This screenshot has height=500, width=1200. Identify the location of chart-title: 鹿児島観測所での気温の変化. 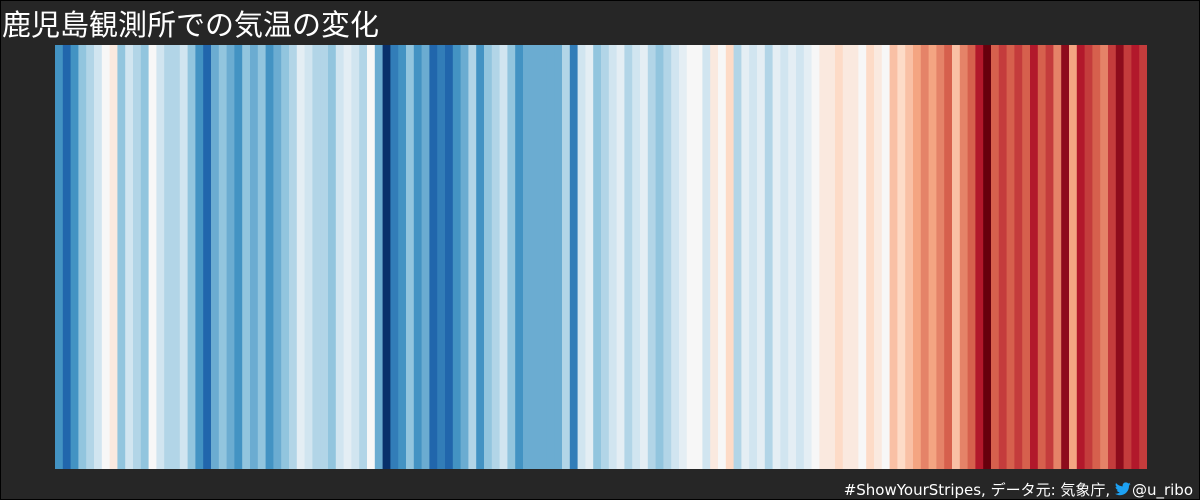
(191, 25).